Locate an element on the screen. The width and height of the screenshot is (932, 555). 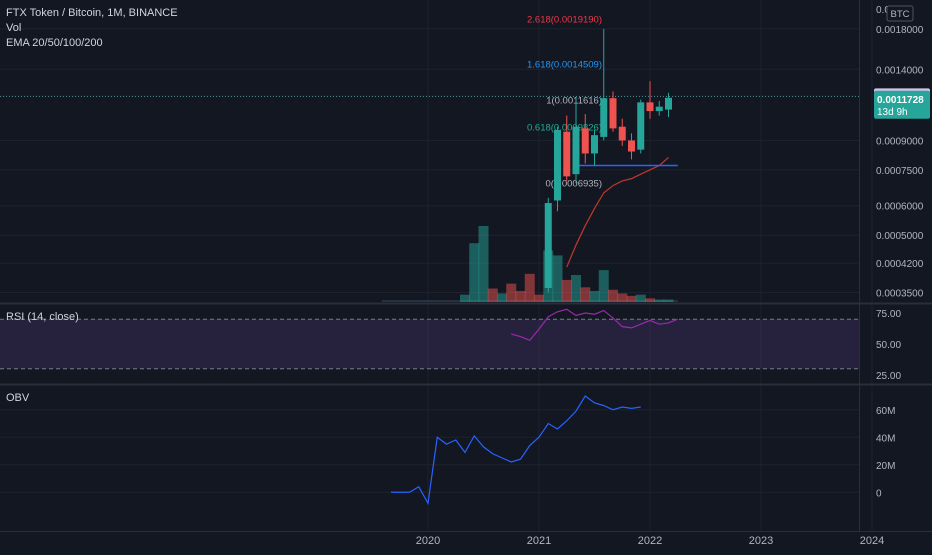
obv-label: OBV is located at coordinates (18, 398).